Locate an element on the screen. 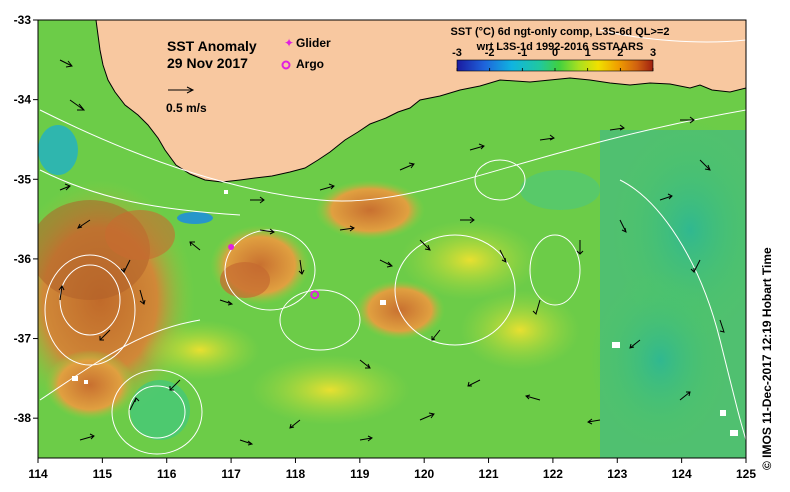 The height and width of the screenshot is (492, 790). x-tick-label: 123 is located at coordinates (617, 474).